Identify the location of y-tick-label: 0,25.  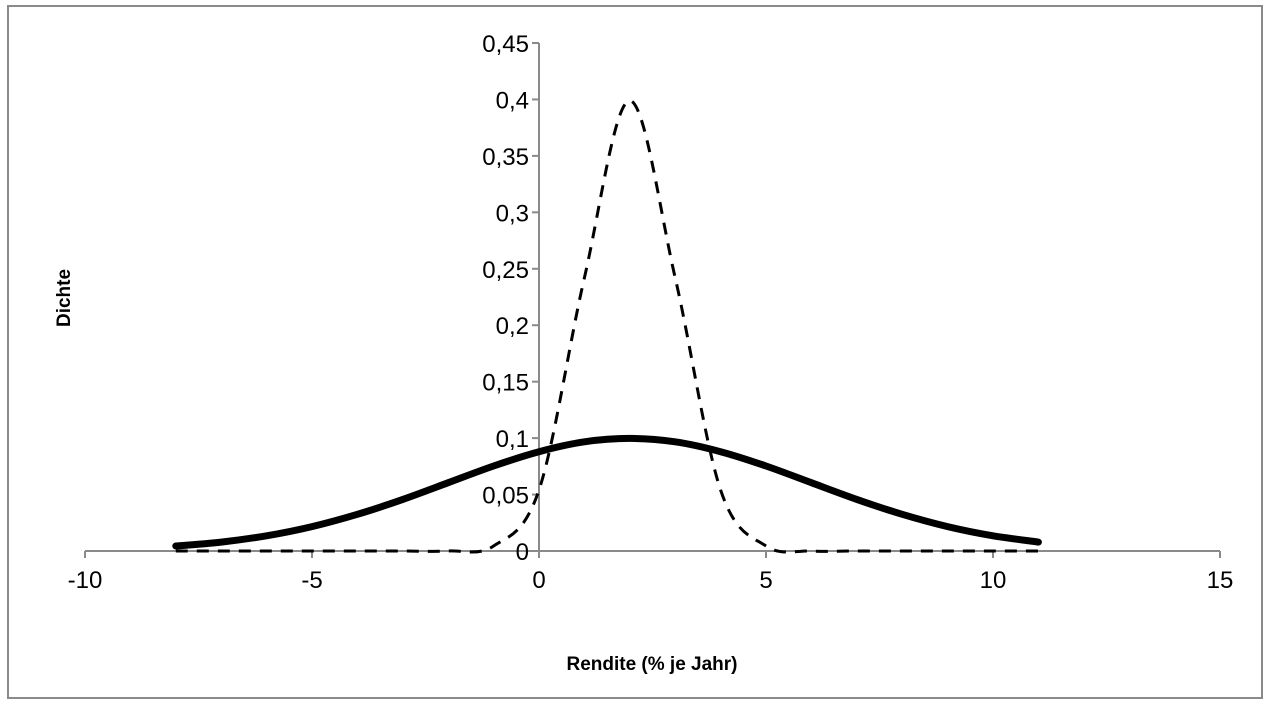
(505, 270).